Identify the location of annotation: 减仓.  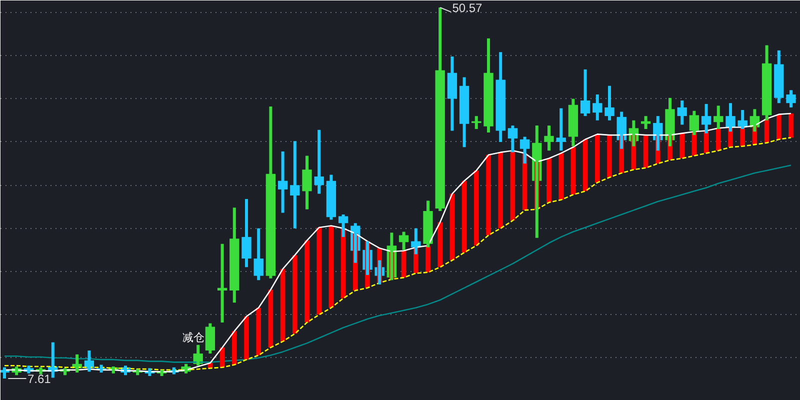
(193, 337).